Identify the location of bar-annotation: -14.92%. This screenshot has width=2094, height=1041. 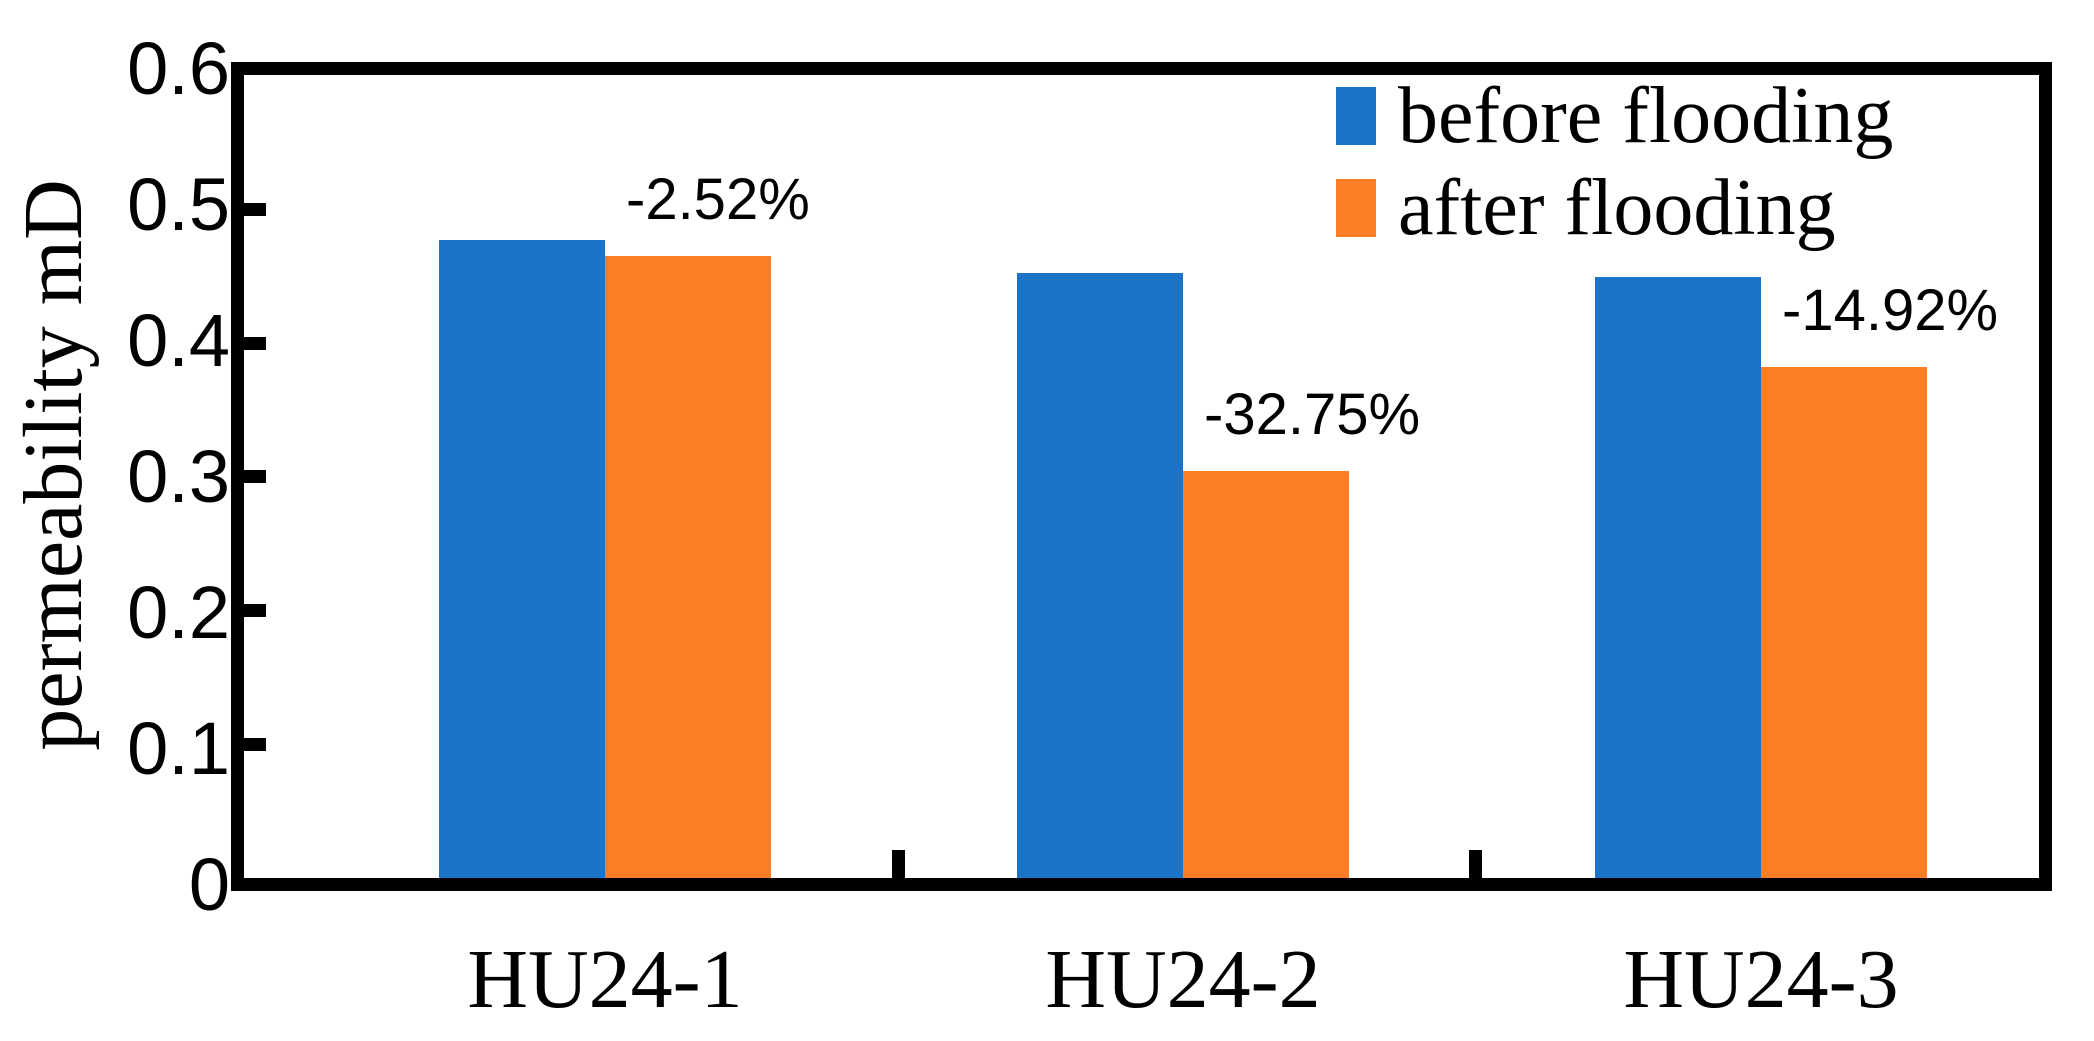
(1890, 310).